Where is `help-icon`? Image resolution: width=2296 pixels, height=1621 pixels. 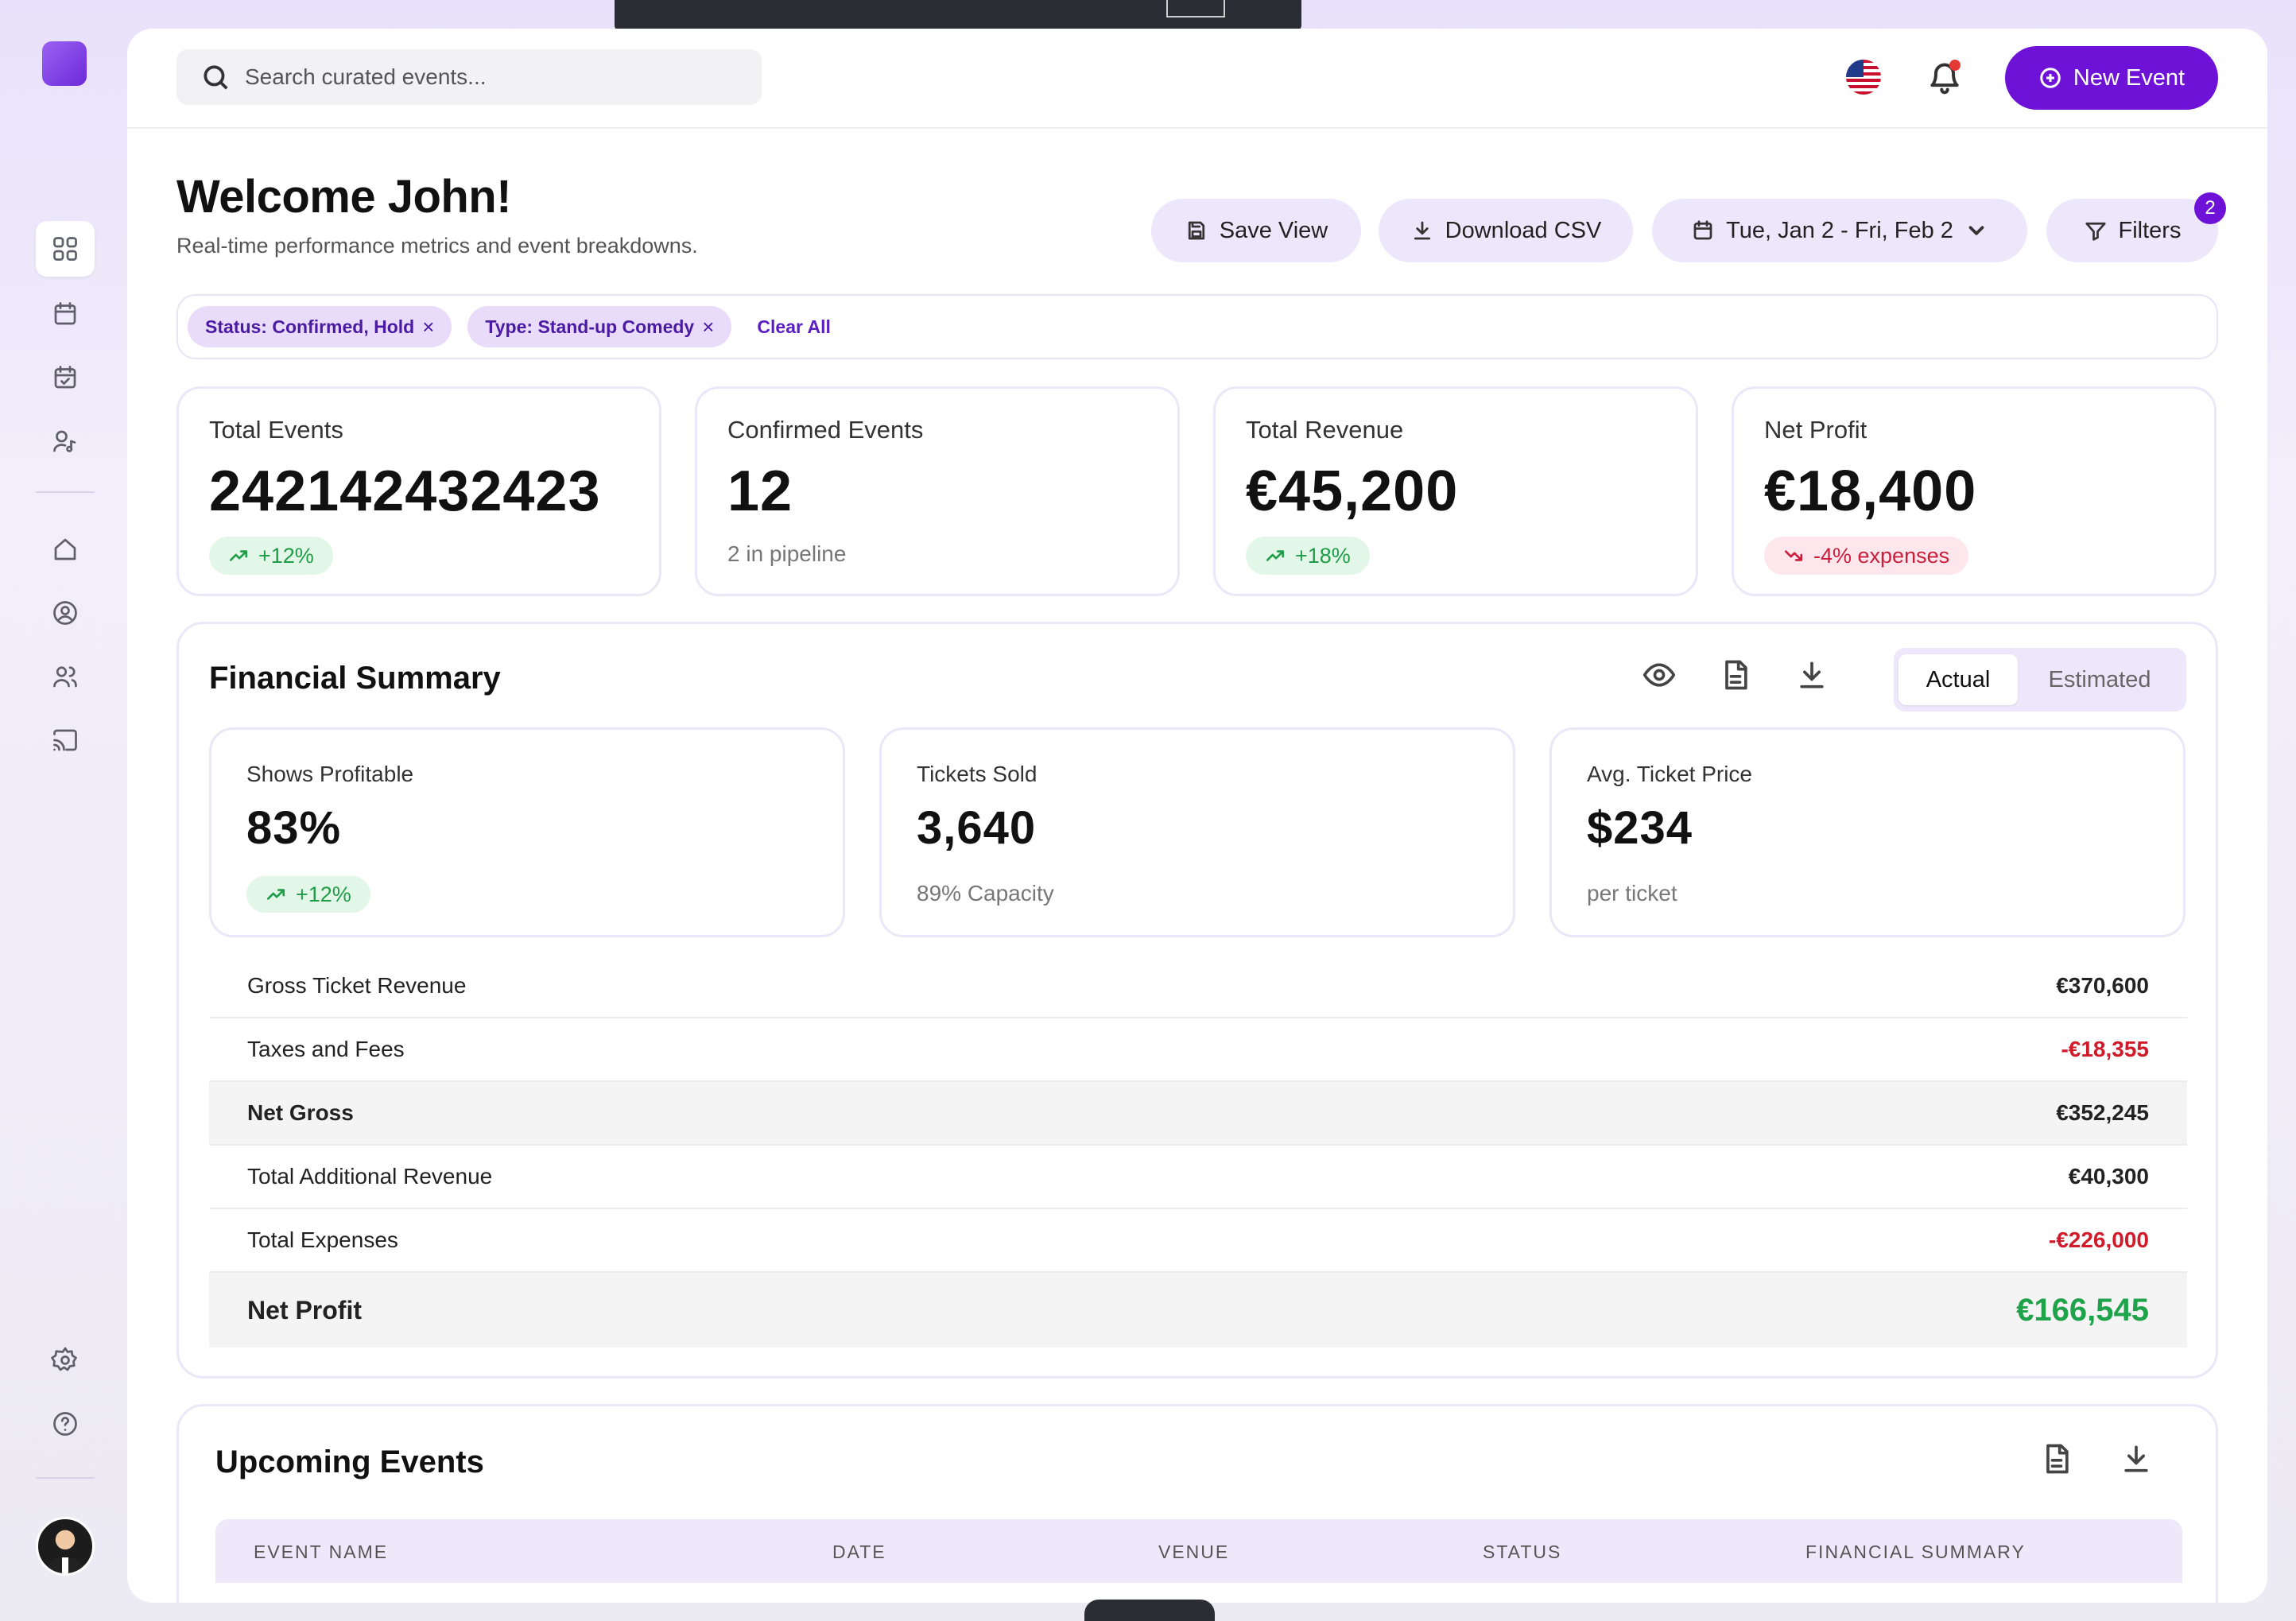 help-icon is located at coordinates (65, 1424).